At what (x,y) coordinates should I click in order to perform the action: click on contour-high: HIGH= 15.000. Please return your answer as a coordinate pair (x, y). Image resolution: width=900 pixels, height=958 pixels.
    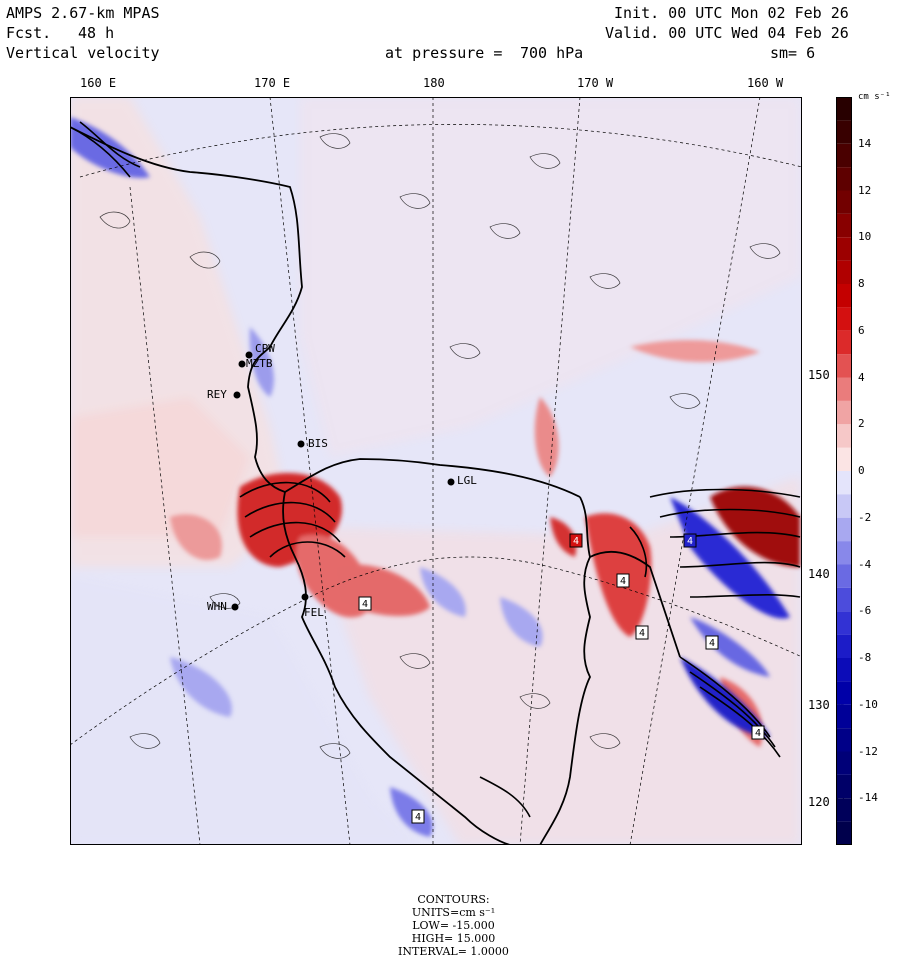
    Looking at the image, I should click on (453, 938).